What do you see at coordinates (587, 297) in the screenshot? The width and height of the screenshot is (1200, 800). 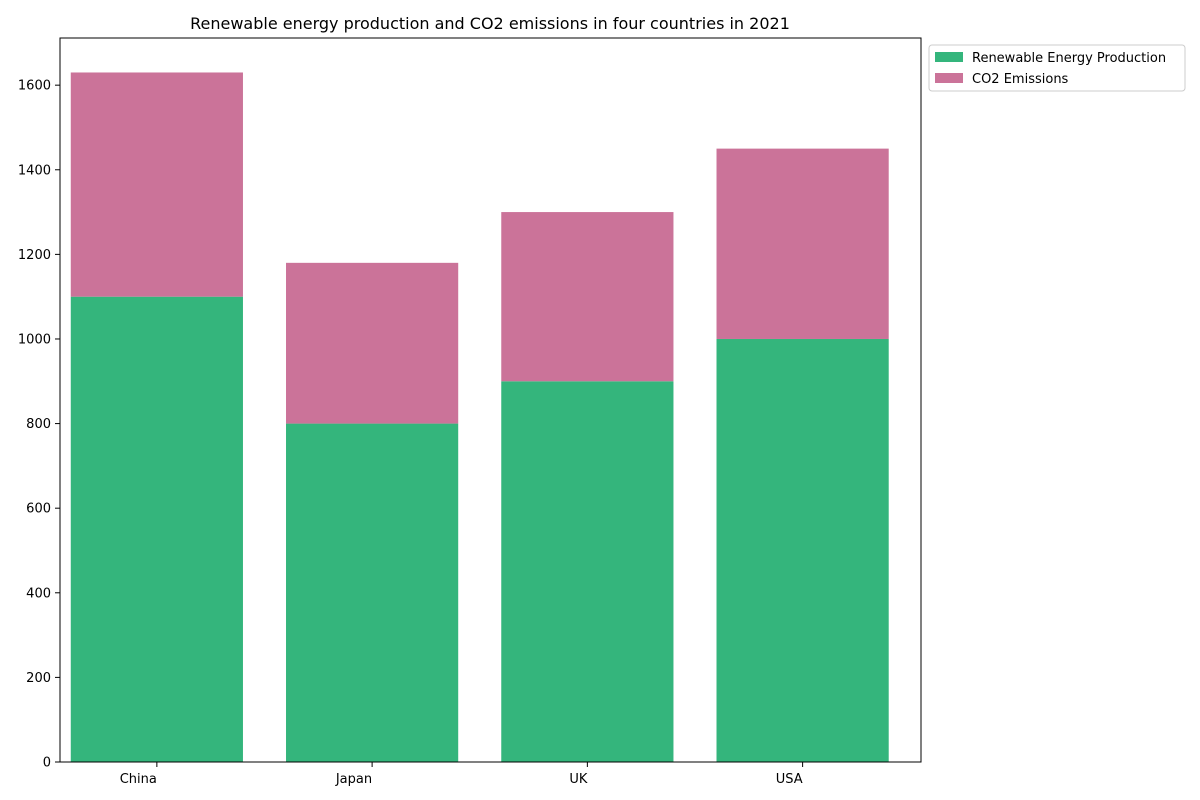 I see `bar-co2-emissions-uk` at bounding box center [587, 297].